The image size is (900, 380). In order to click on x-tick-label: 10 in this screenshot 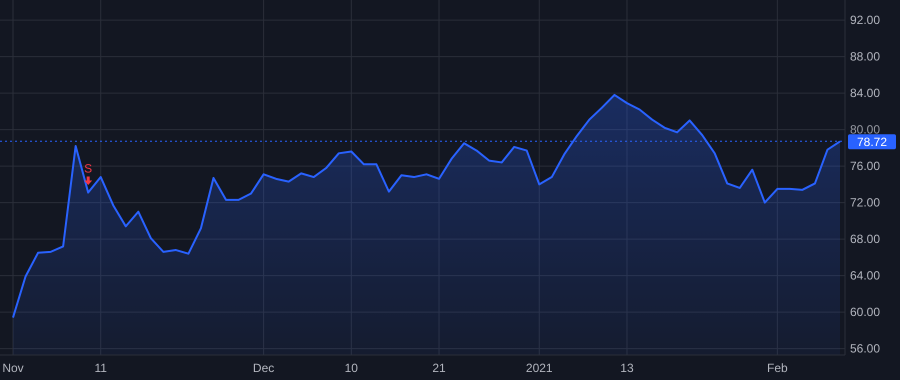, I will do `click(351, 368)`.